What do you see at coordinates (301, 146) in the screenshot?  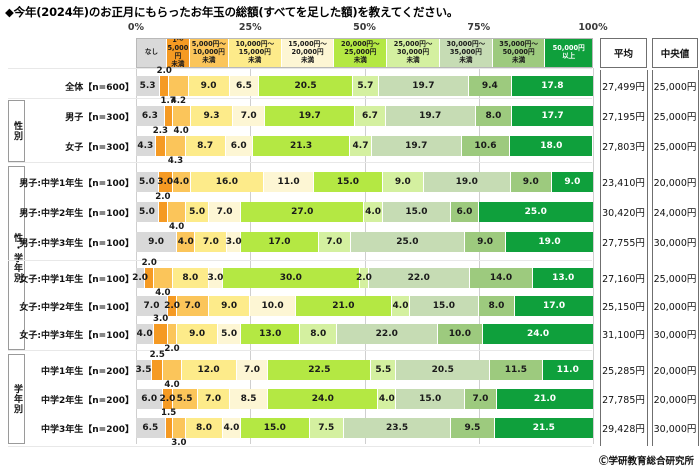 I see `bar-segment: 21.3` at bounding box center [301, 146].